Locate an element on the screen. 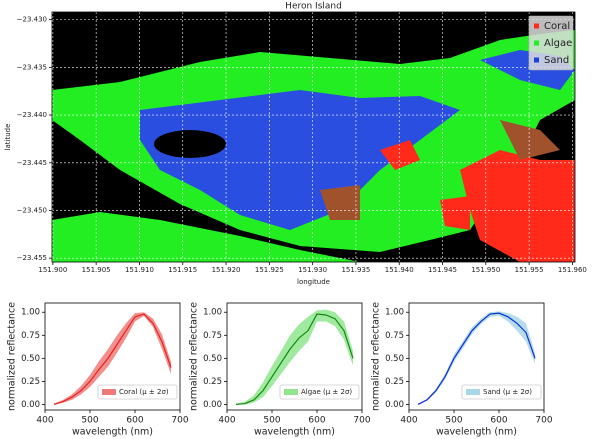 The width and height of the screenshot is (601, 439). x-tick-label: 151.905 is located at coordinates (96, 270).